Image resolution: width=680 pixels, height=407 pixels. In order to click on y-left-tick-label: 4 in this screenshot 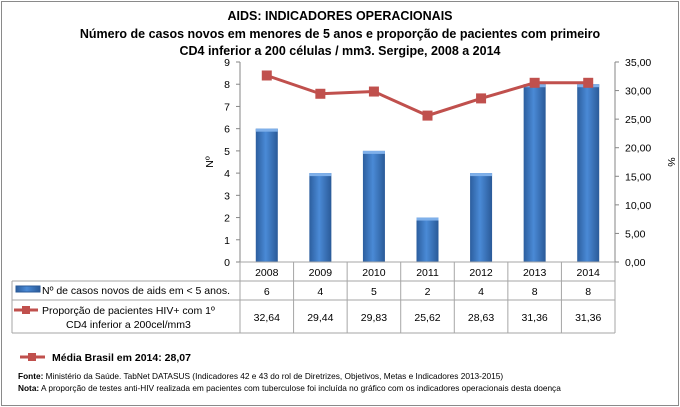, I will do `click(227, 174)`.